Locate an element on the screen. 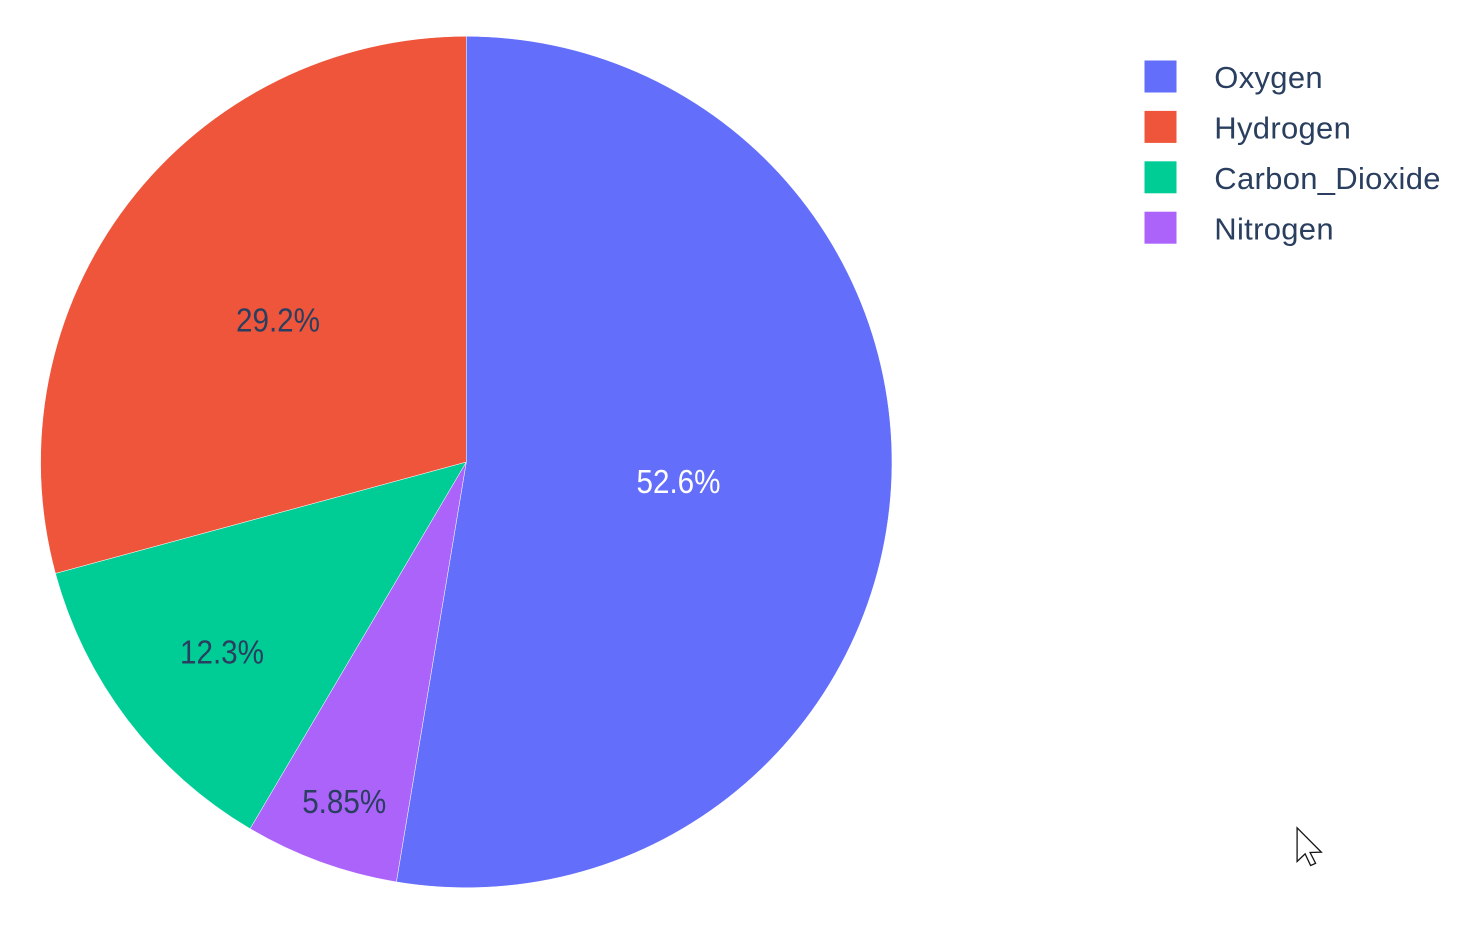 The height and width of the screenshot is (925, 1472). svg-text: 5.85% is located at coordinates (344, 802).